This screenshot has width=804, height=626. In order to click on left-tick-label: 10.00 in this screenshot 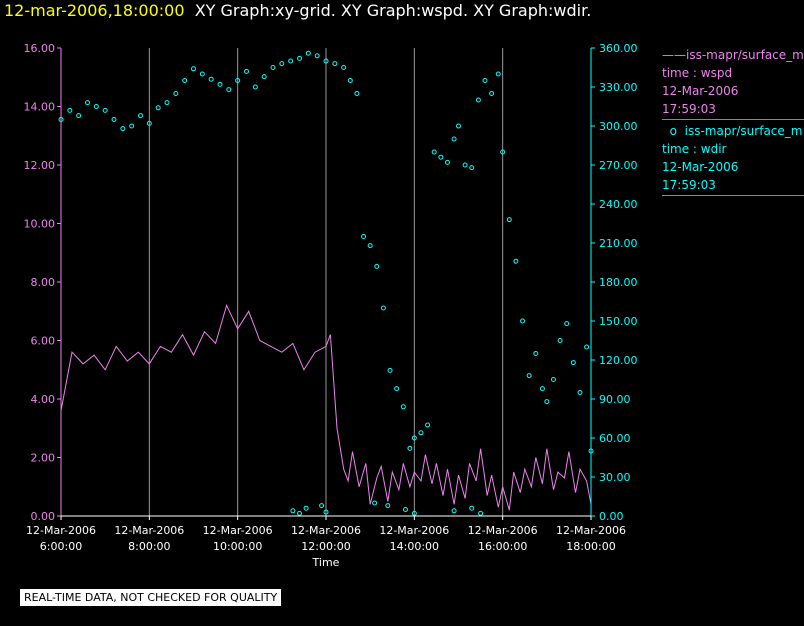, I will do `click(40, 224)`.